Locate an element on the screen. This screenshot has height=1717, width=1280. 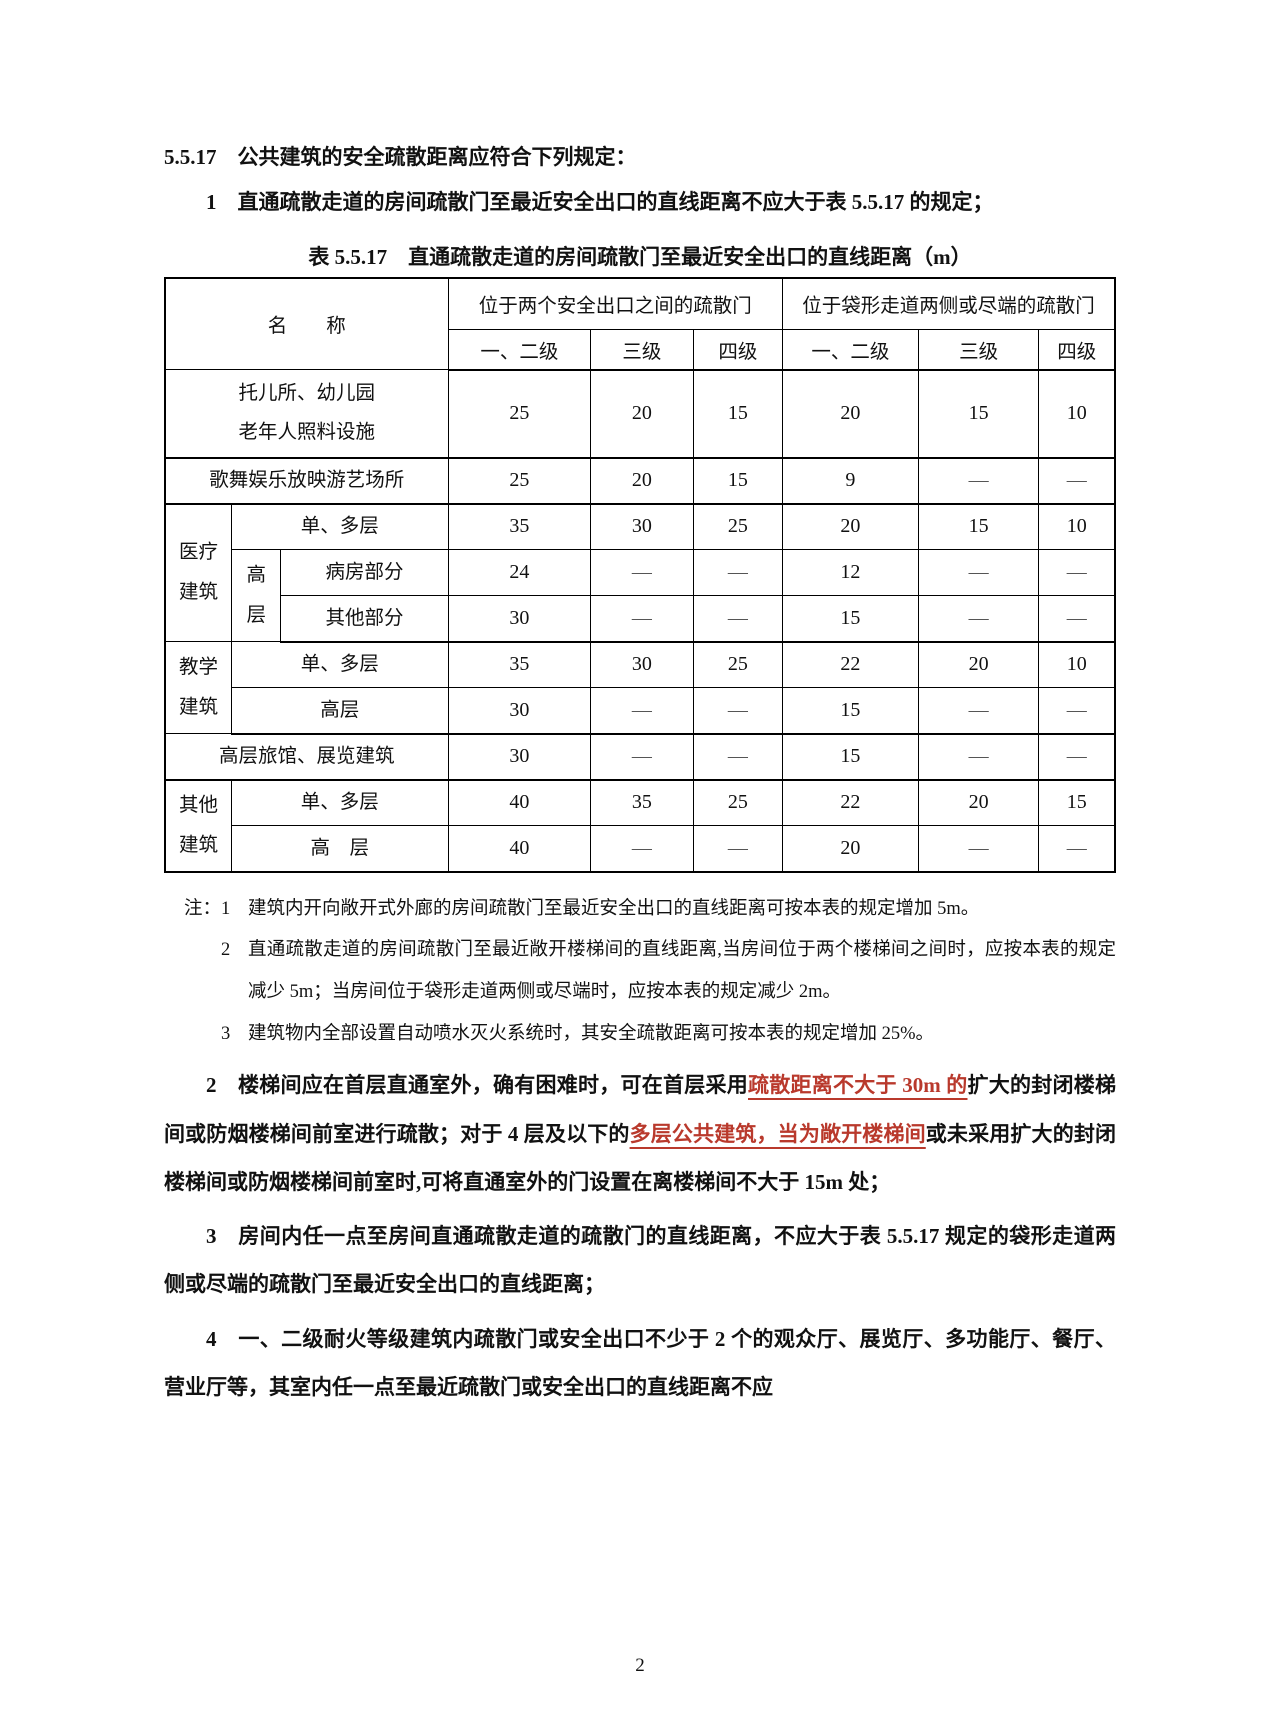
value-cell: 40 is located at coordinates (519, 849).